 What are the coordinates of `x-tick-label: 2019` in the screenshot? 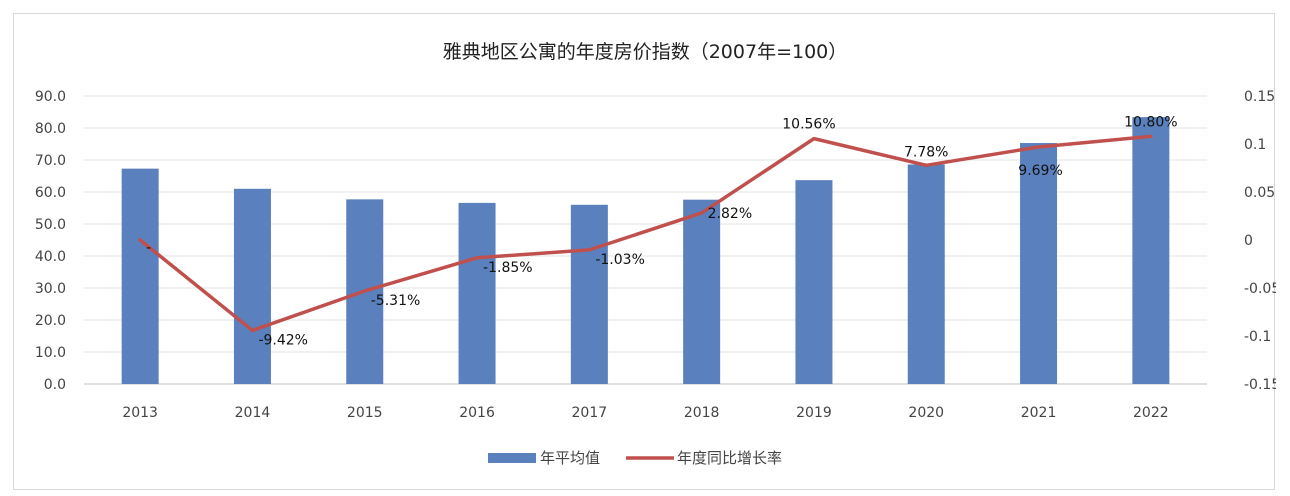 It's located at (814, 413).